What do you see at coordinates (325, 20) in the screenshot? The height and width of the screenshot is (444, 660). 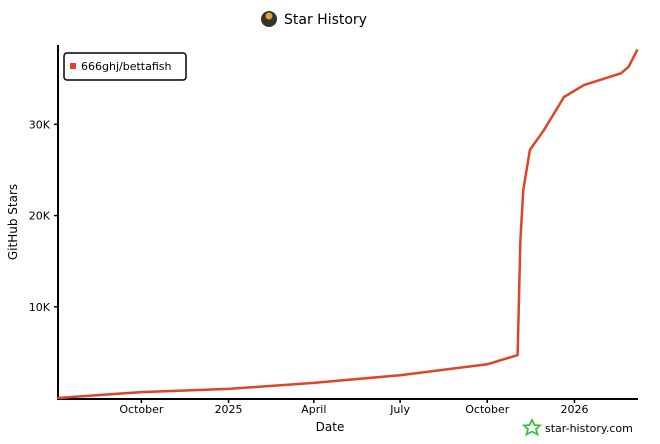 I see `chart-title-text: Star History` at bounding box center [325, 20].